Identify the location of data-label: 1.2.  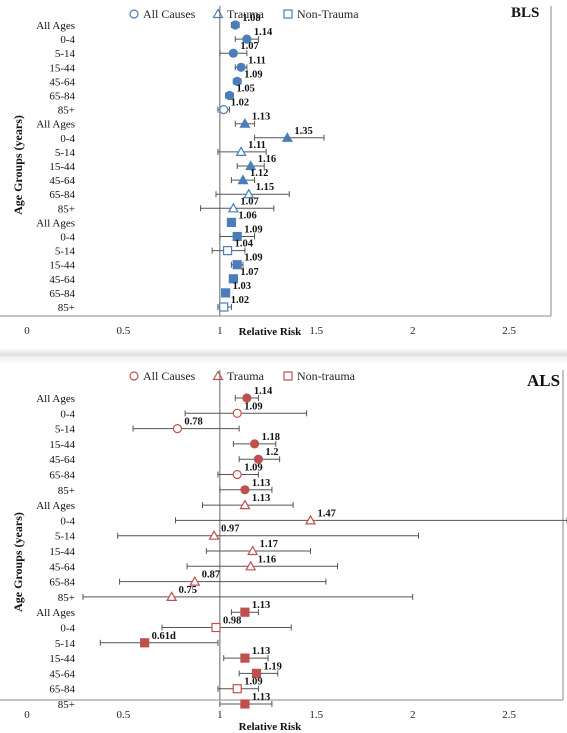
(271, 452).